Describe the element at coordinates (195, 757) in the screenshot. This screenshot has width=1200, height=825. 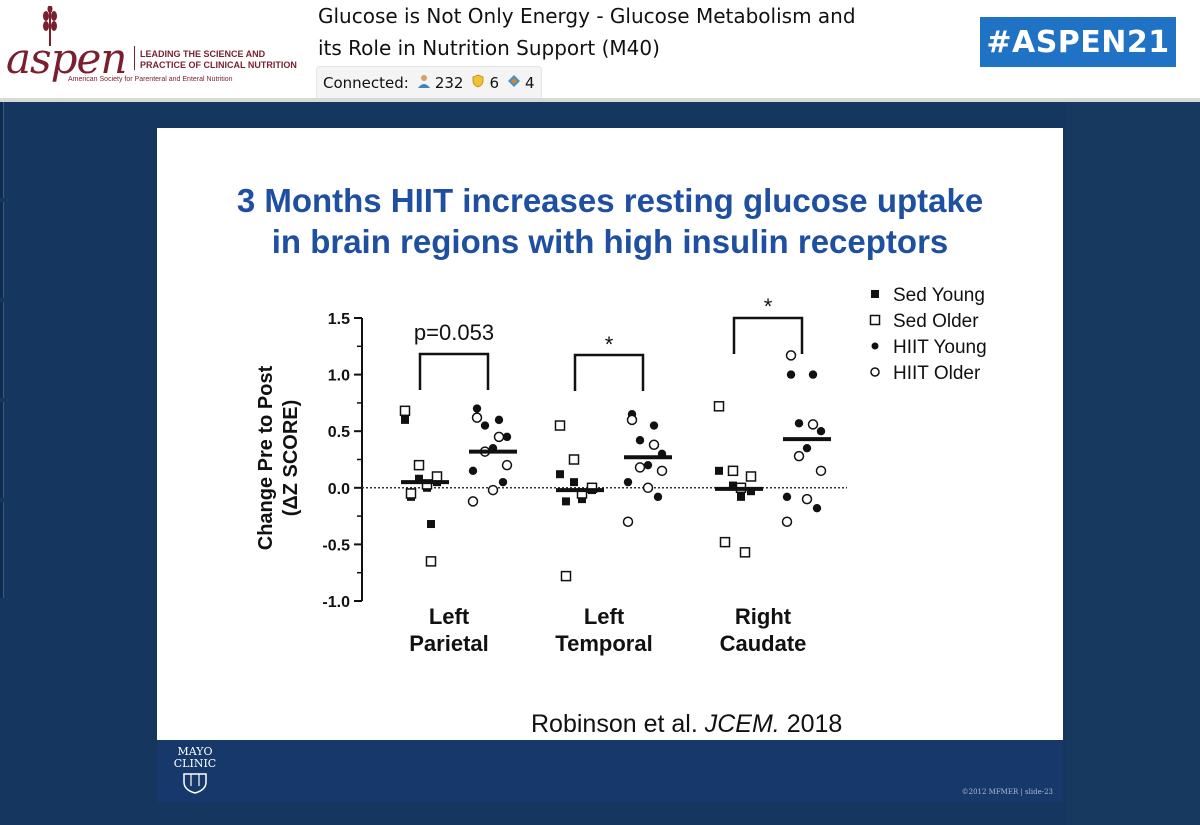
I see `mayo-clinic-text: MAYO CLINIC` at that location.